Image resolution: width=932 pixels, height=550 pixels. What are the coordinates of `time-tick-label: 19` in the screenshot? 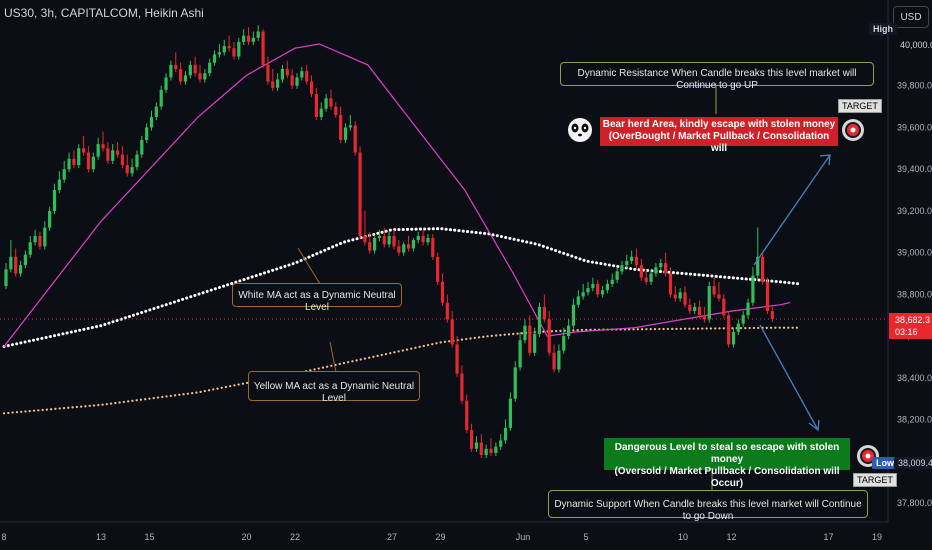 It's located at (877, 537).